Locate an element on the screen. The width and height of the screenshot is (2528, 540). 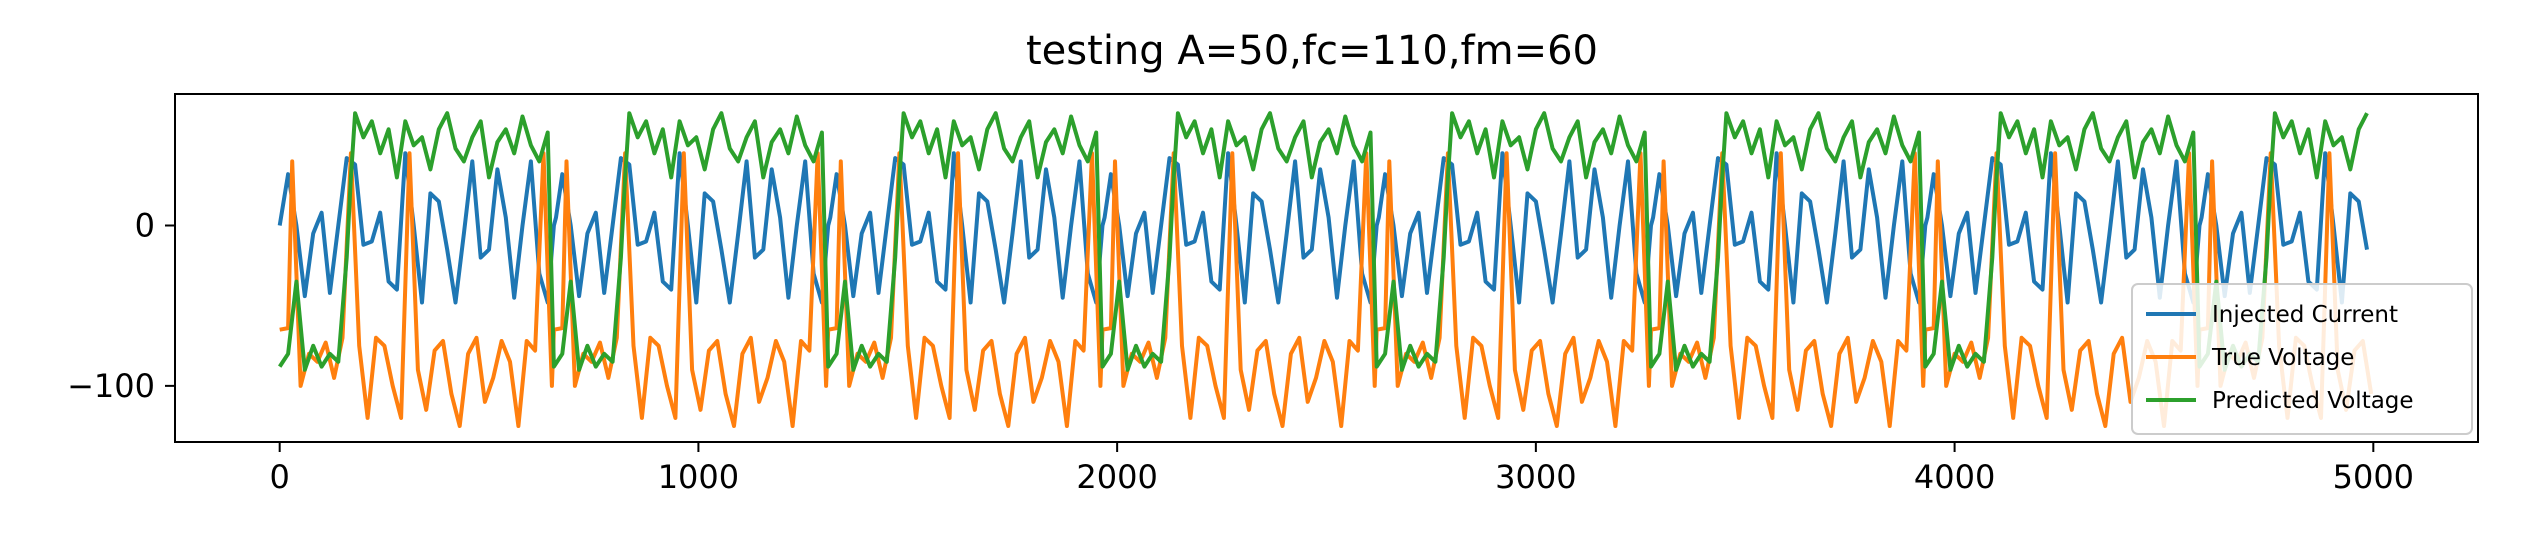
legend-box is located at coordinates (2302, 359).